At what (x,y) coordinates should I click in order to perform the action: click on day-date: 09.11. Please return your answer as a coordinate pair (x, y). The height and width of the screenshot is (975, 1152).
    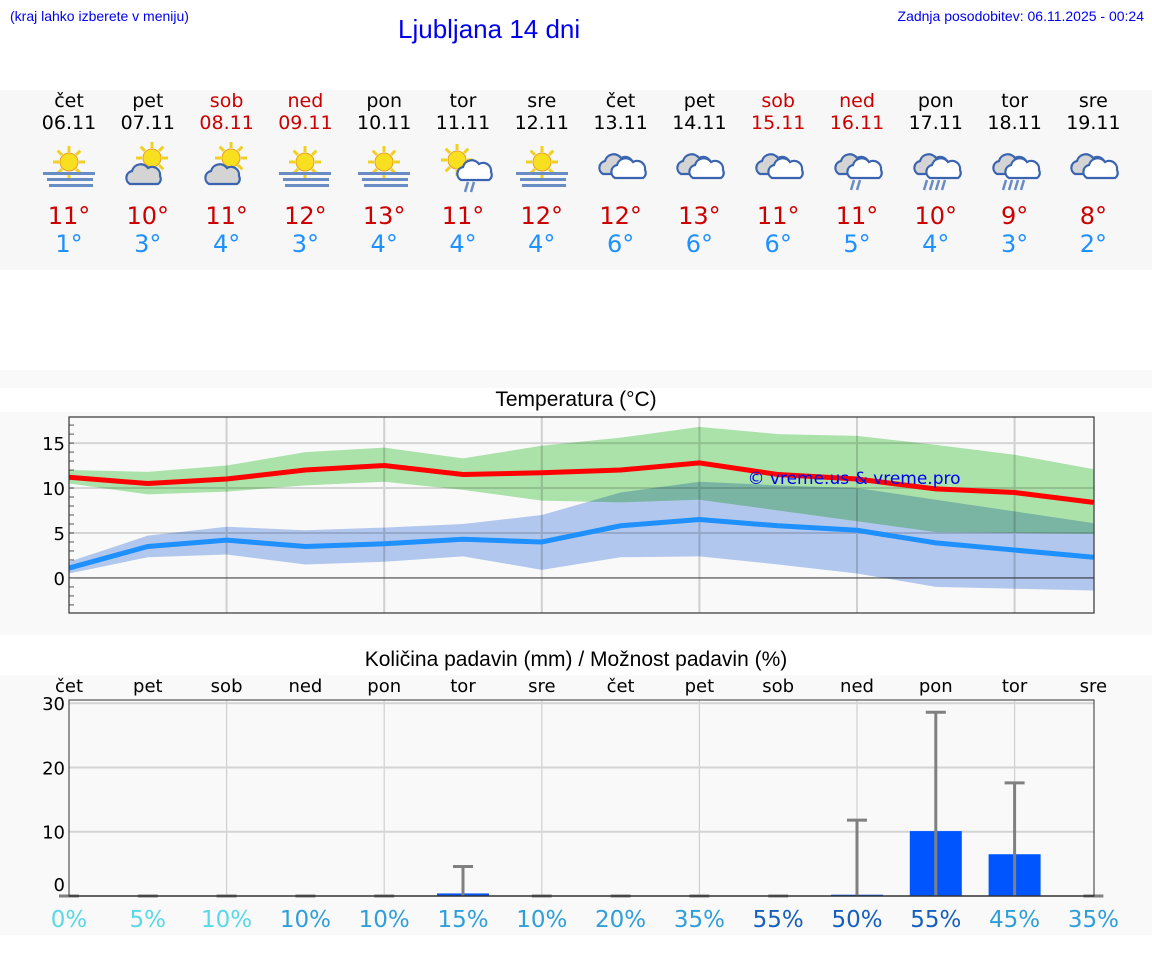
    Looking at the image, I should click on (305, 123).